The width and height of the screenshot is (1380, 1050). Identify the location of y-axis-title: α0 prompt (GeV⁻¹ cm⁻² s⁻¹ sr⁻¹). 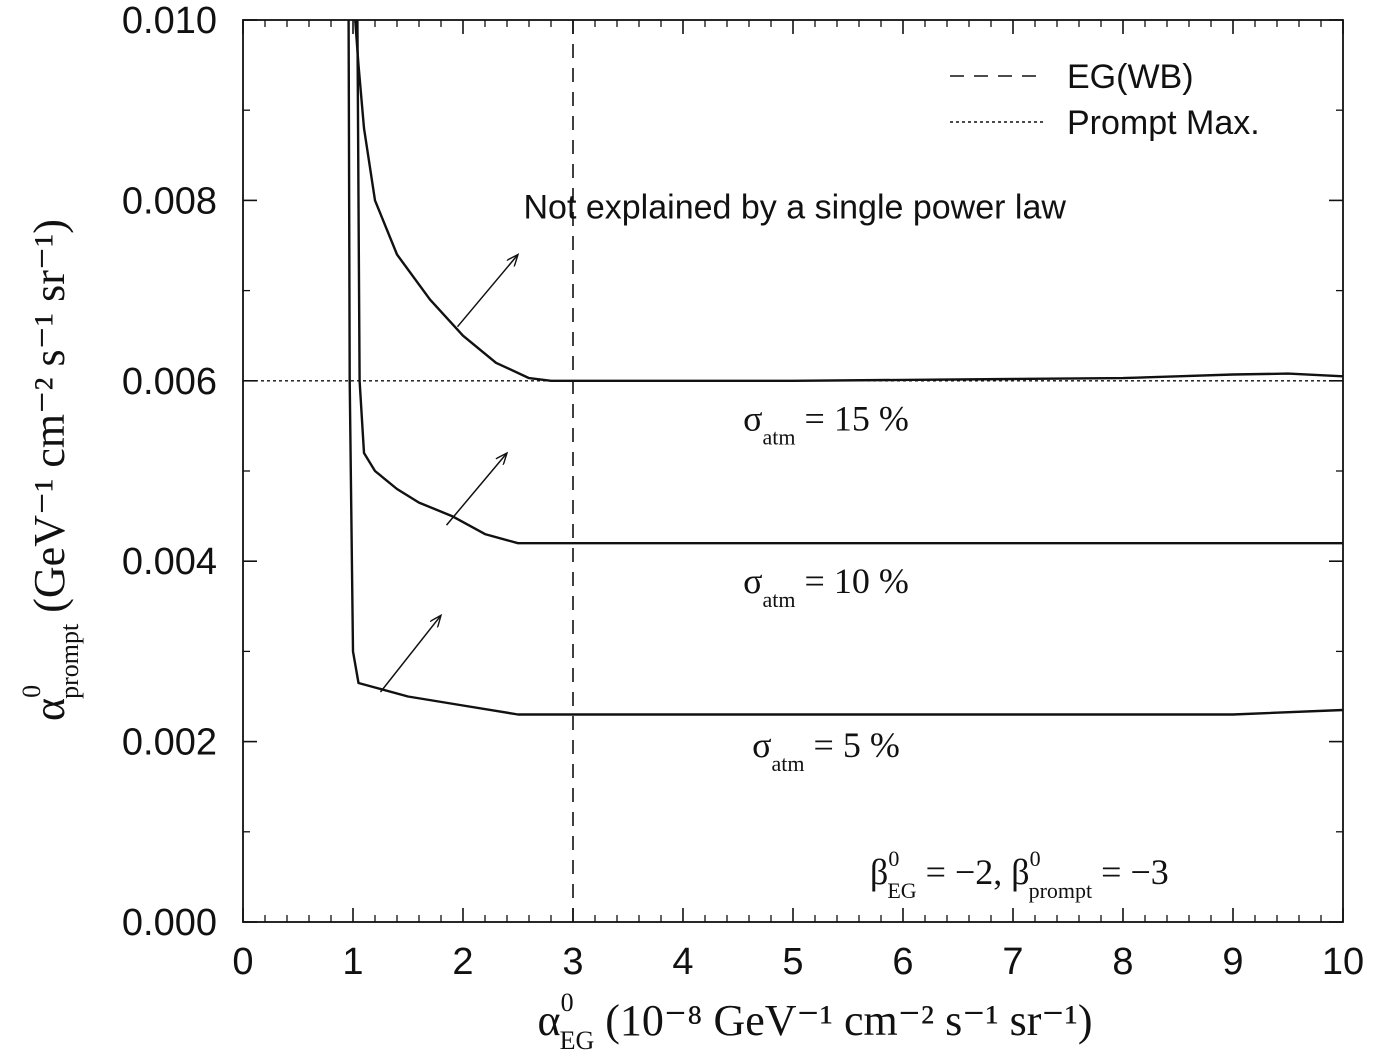
(50, 470).